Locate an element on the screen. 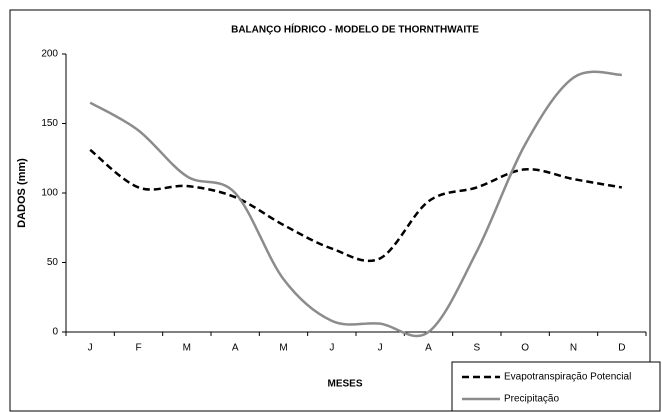 The image size is (662, 412). chart-title: BALANÇO HÍDRICO - MODELO DE THORNTHWAITE is located at coordinates (355, 29).